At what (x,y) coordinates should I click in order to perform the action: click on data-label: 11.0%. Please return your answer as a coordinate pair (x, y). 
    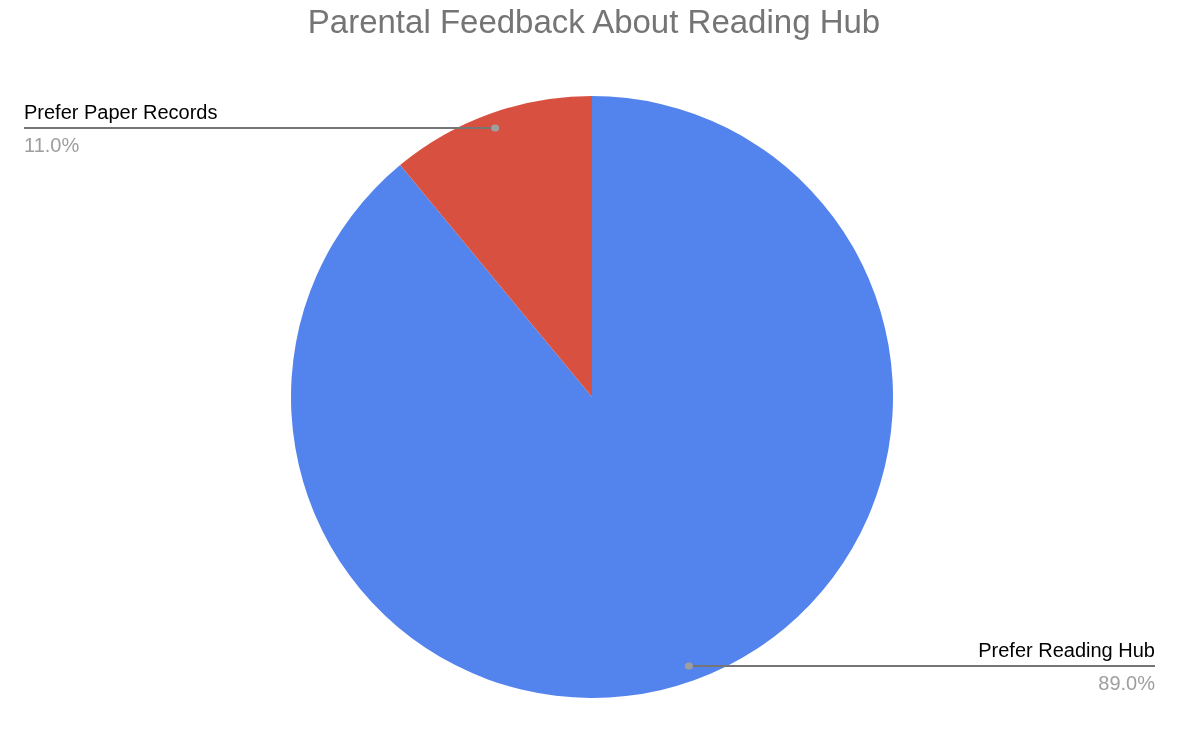
    Looking at the image, I should click on (52, 144).